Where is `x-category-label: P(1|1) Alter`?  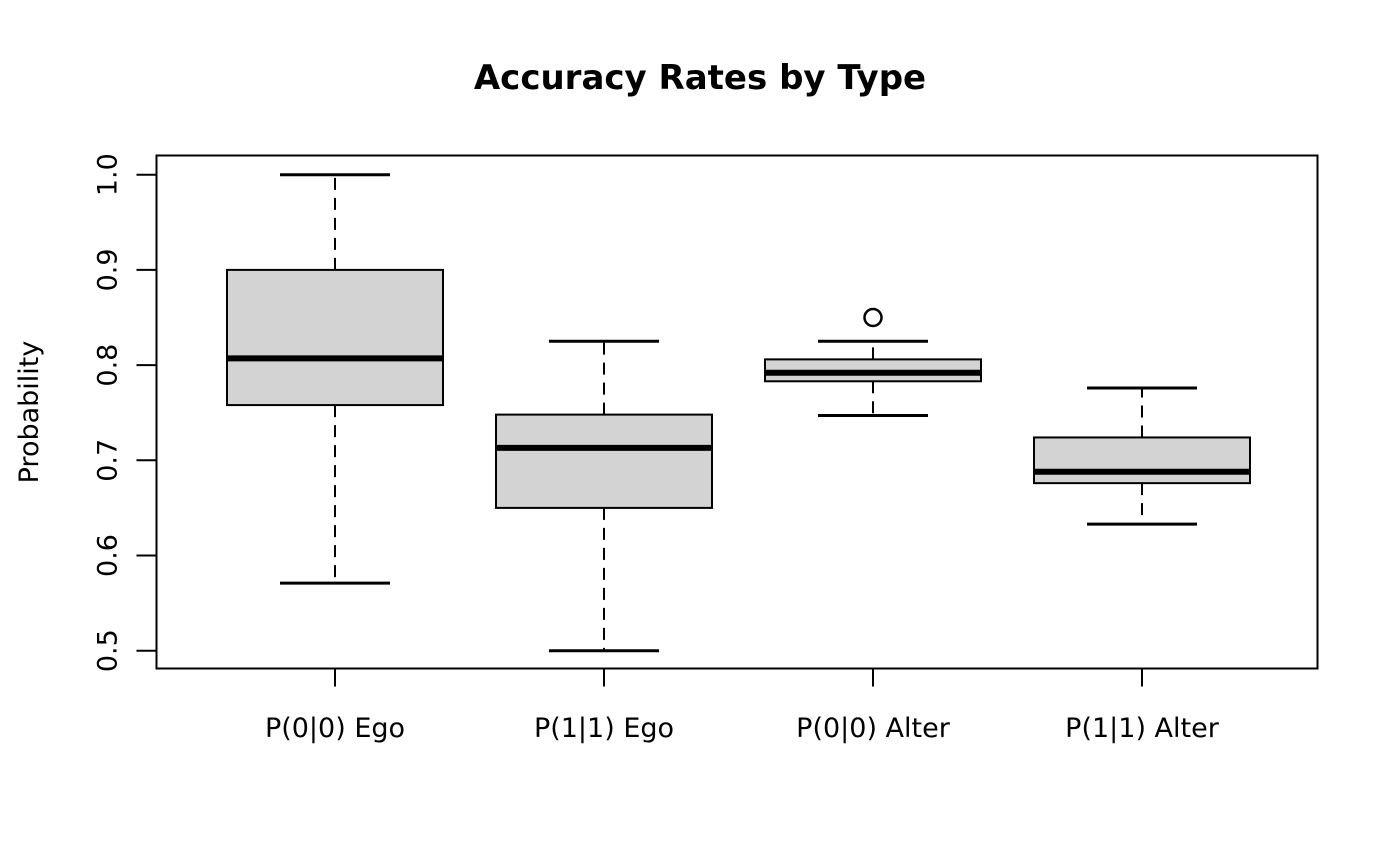 x-category-label: P(1|1) Alter is located at coordinates (1142, 728).